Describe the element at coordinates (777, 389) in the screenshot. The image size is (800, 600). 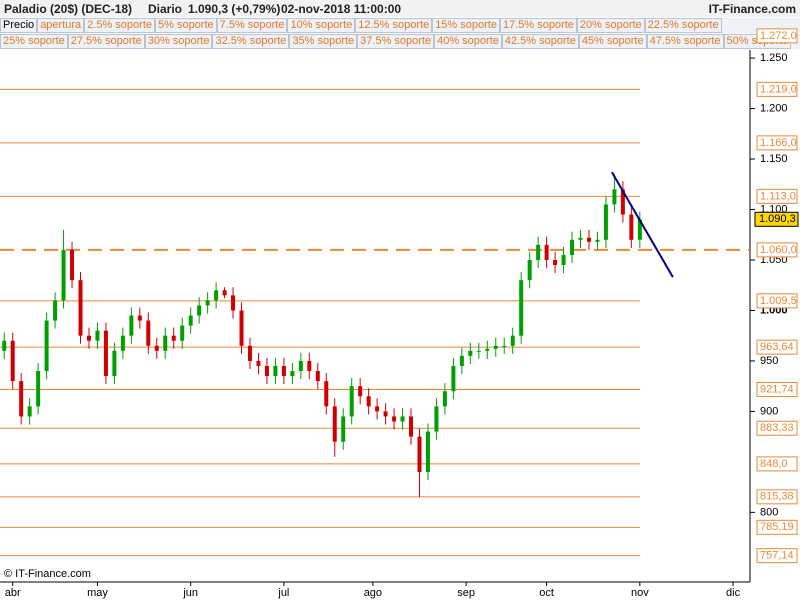
I see `level-label: 921,74` at that location.